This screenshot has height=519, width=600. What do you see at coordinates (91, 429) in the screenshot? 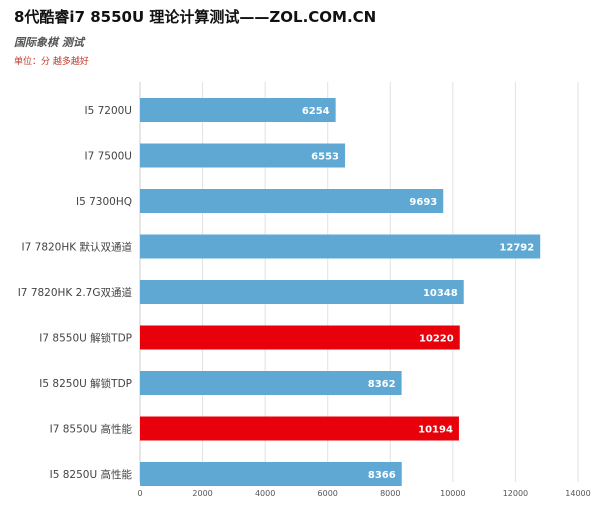
I see `category-label: I7 8550U 高性能` at bounding box center [91, 429].